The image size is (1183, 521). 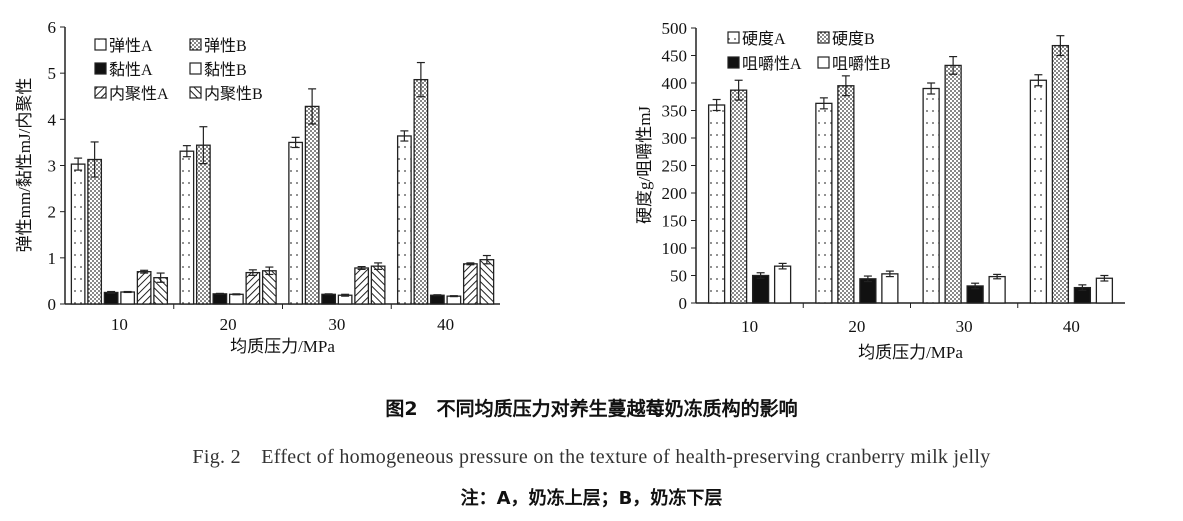 I want to click on legend-label: 黏性A, so click(x=131, y=70).